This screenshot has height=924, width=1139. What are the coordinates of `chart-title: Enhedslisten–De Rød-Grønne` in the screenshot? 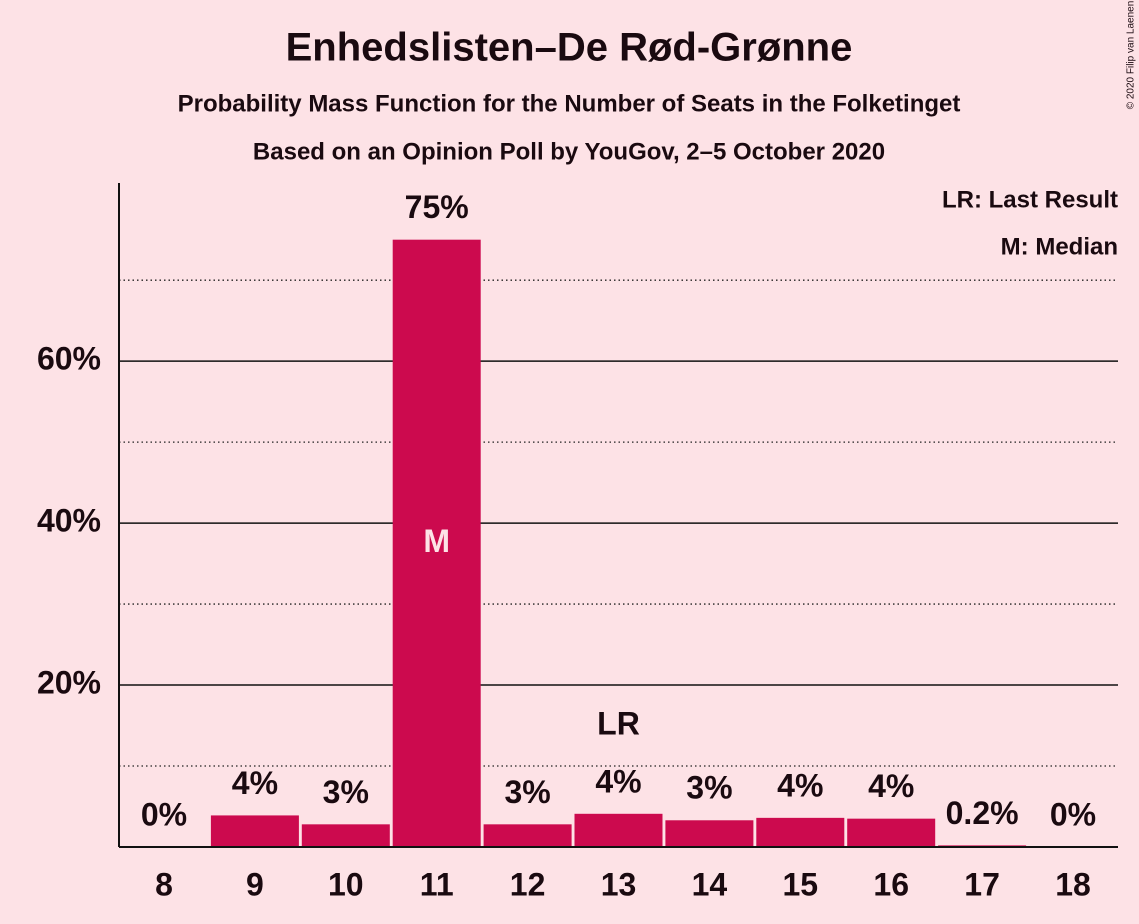 It's located at (569, 48).